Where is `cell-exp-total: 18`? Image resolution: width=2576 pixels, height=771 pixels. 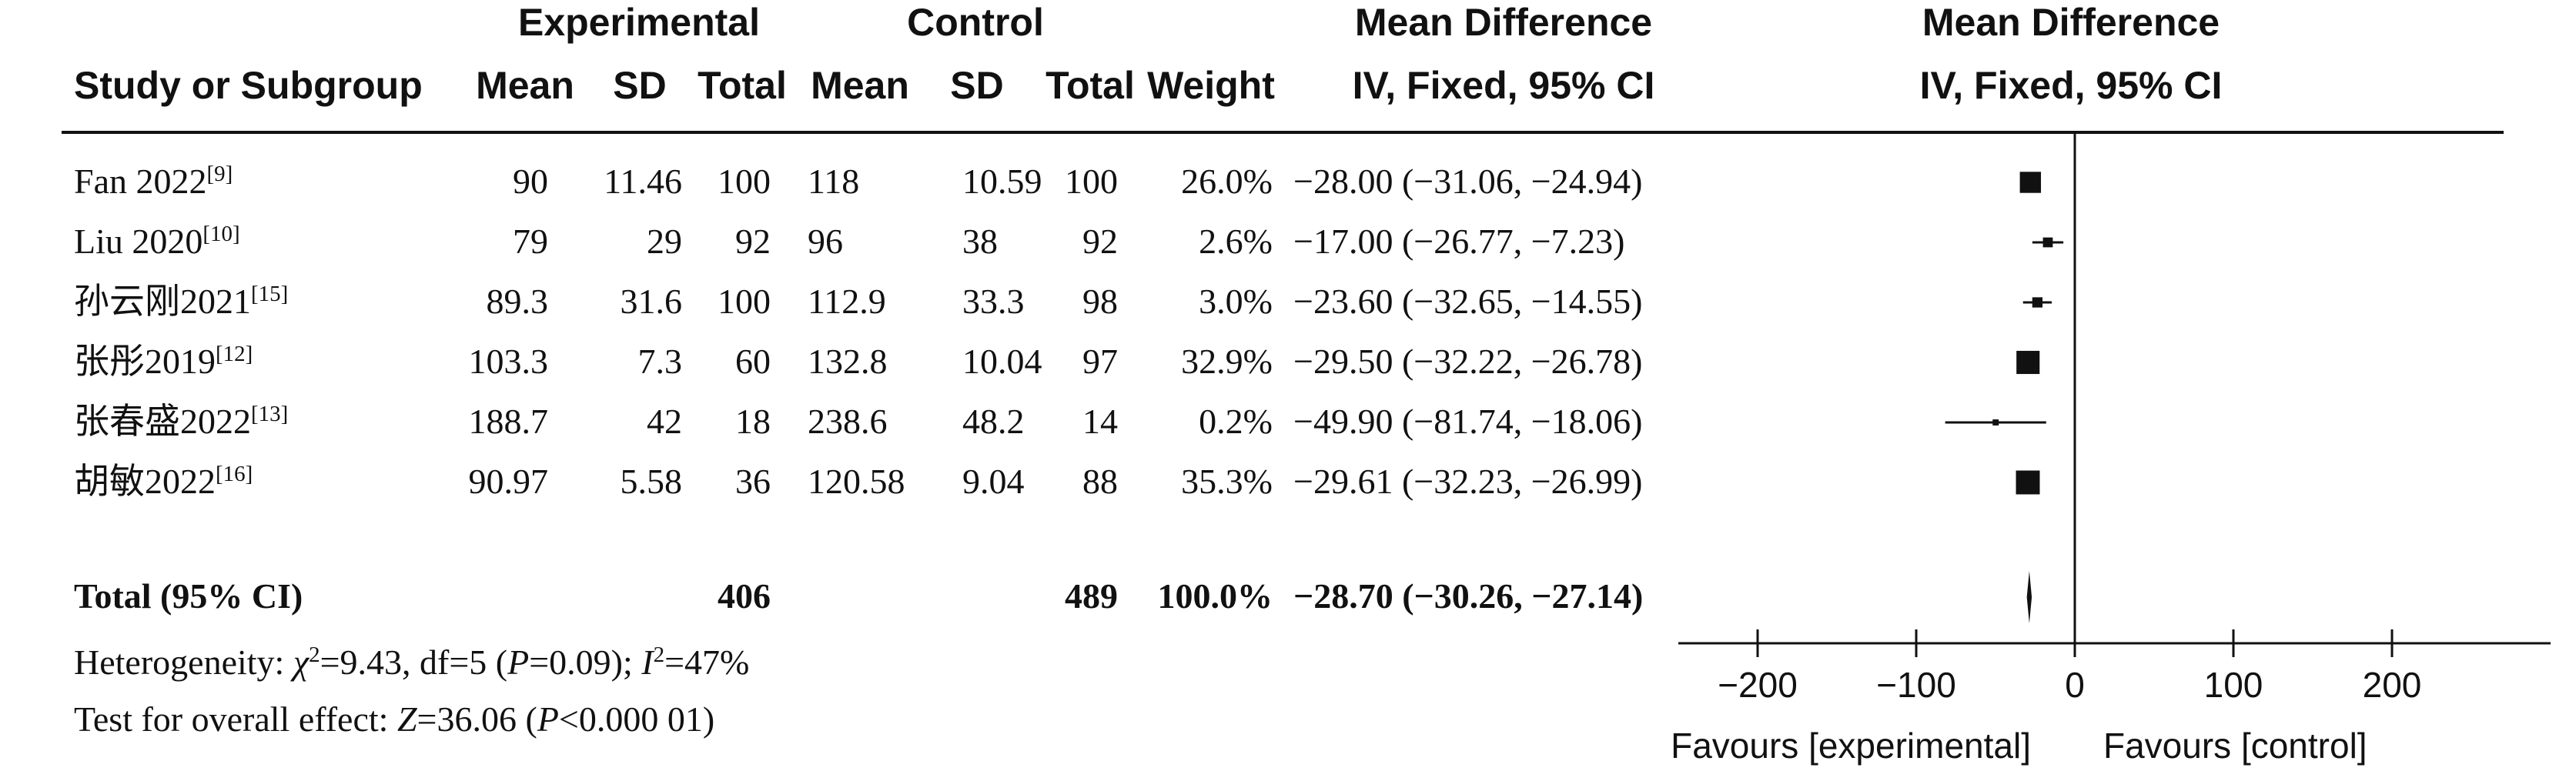 cell-exp-total: 18 is located at coordinates (753, 422).